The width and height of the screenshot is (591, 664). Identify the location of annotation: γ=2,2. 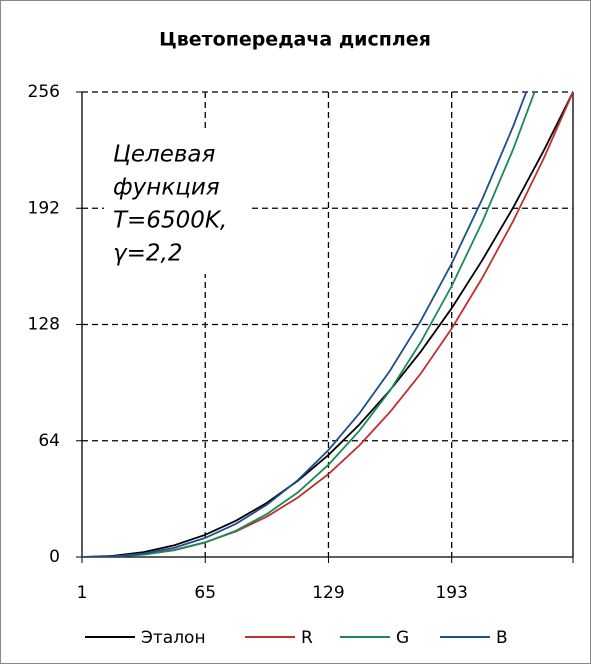
(147, 254).